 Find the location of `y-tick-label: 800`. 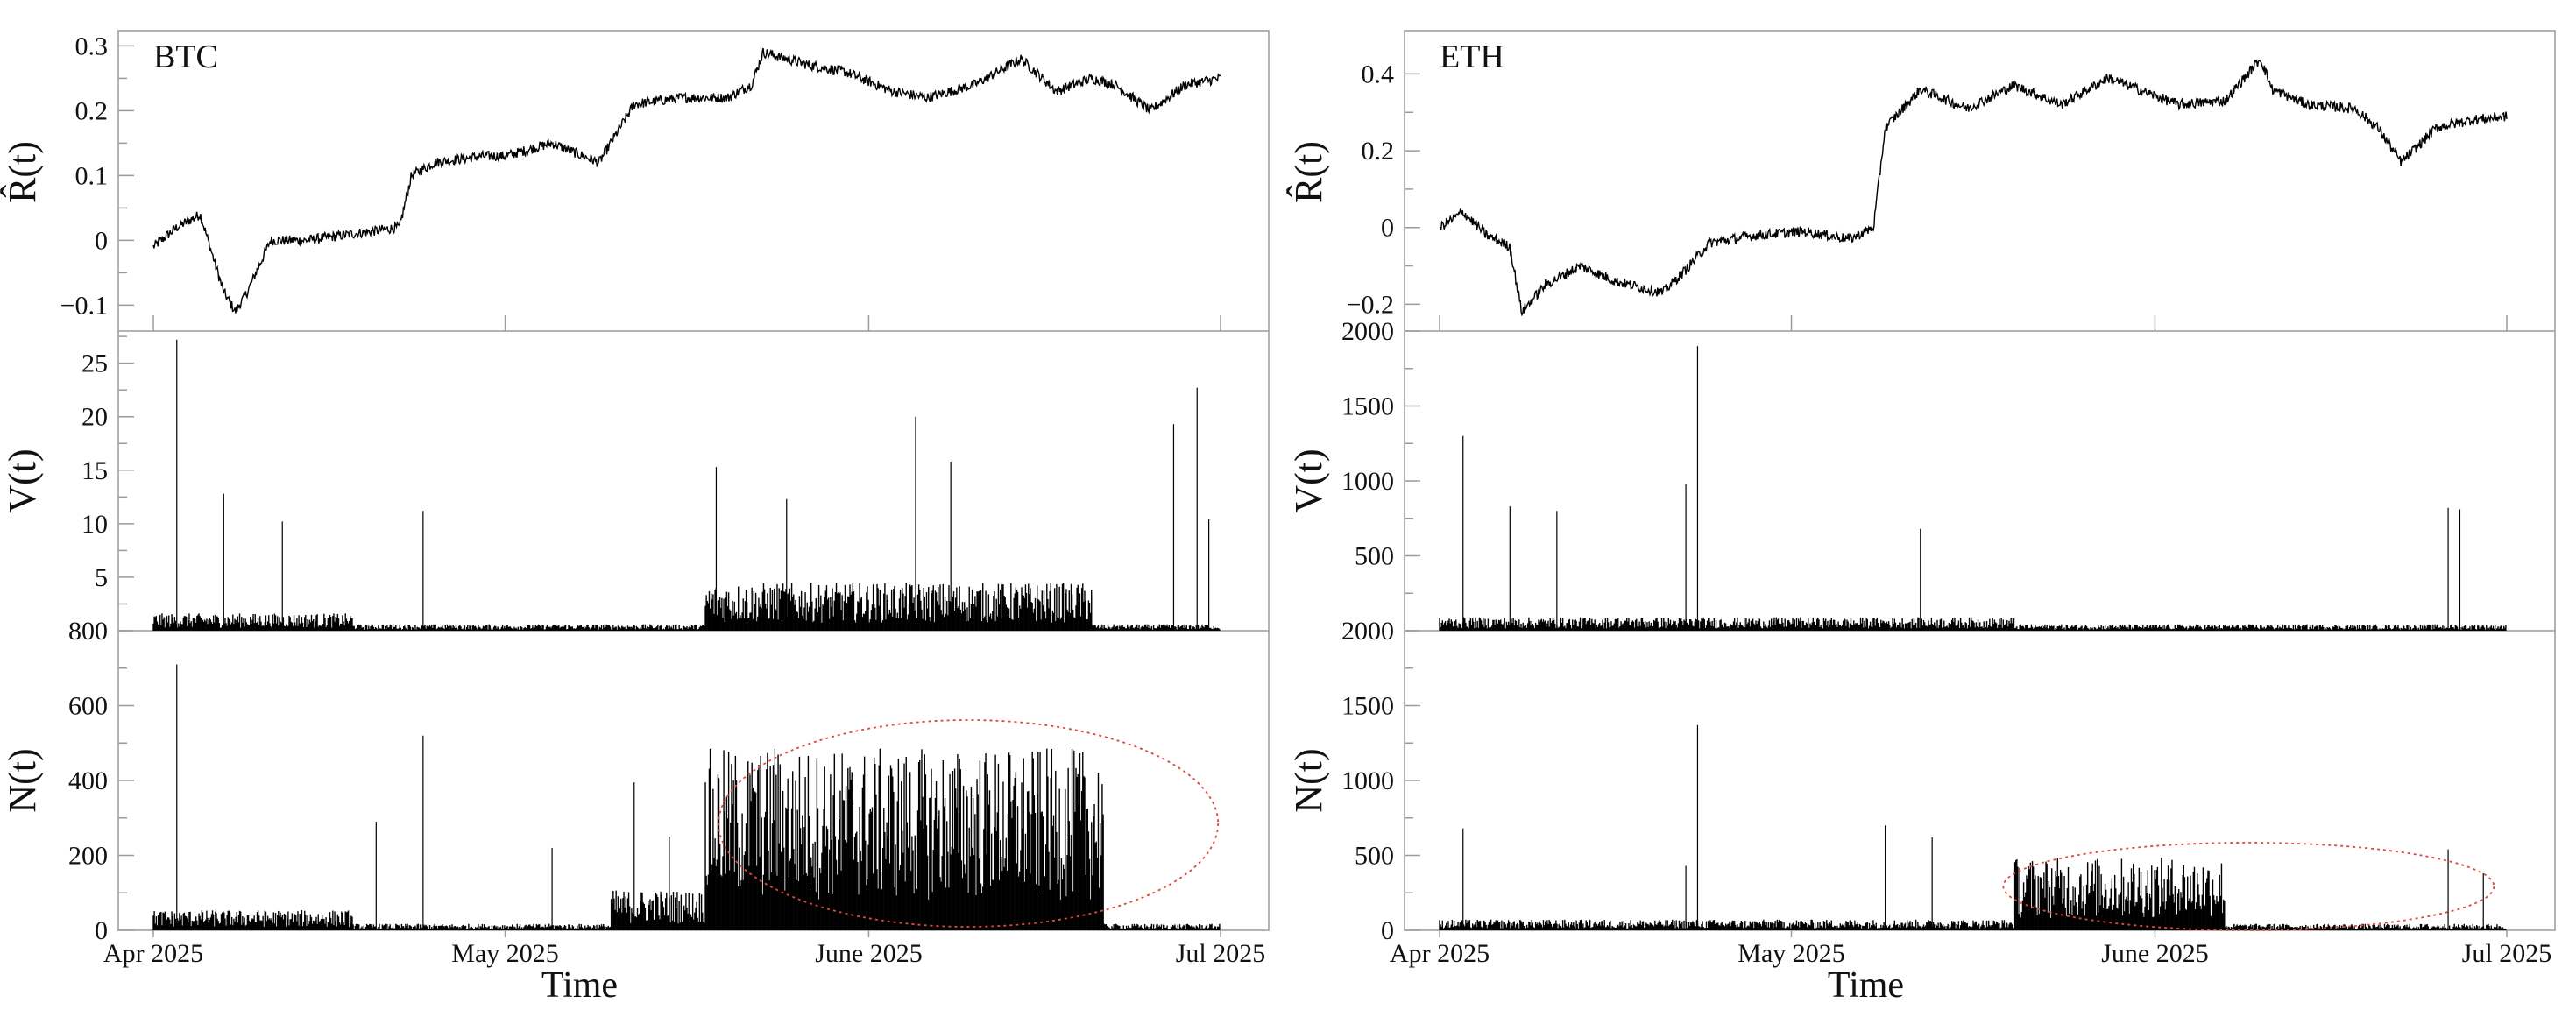

y-tick-label: 800 is located at coordinates (88, 631).